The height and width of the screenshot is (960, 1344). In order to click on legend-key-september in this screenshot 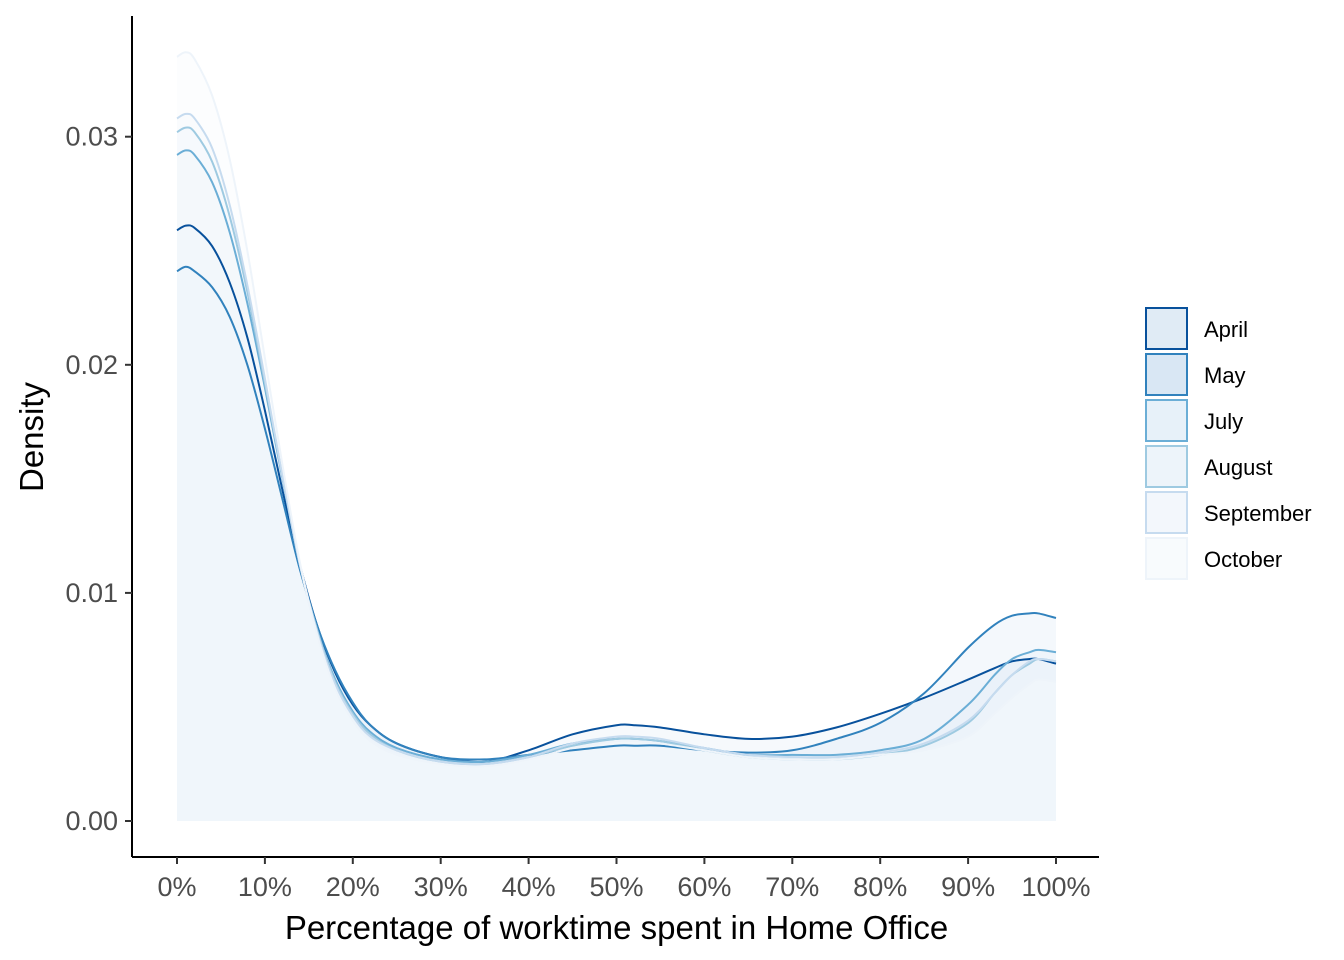, I will do `click(1166, 512)`.